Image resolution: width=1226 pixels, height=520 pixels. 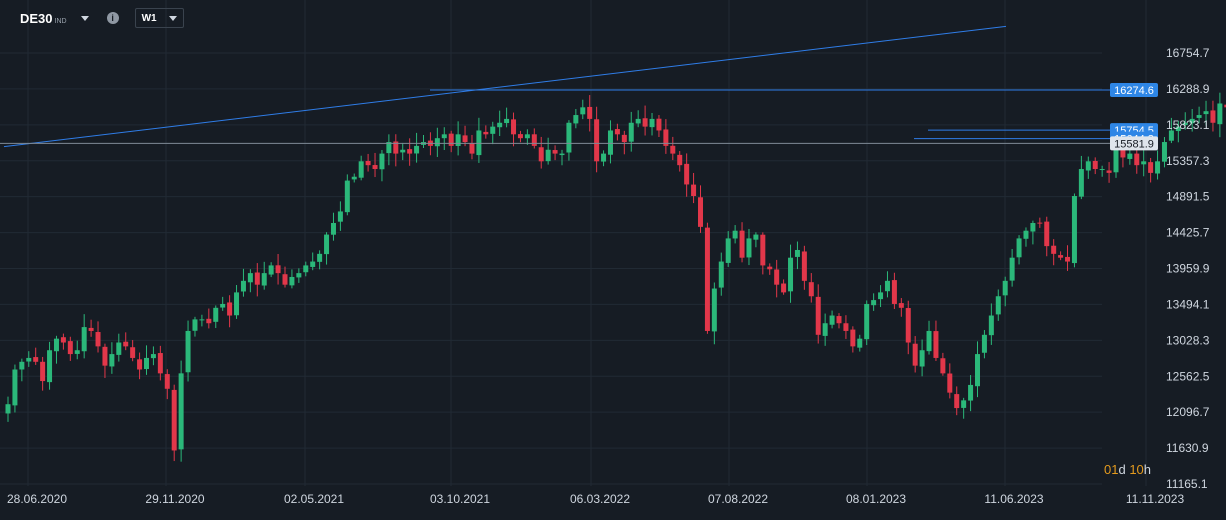 I want to click on y-tick-label: 15823.1, so click(x=1188, y=125).